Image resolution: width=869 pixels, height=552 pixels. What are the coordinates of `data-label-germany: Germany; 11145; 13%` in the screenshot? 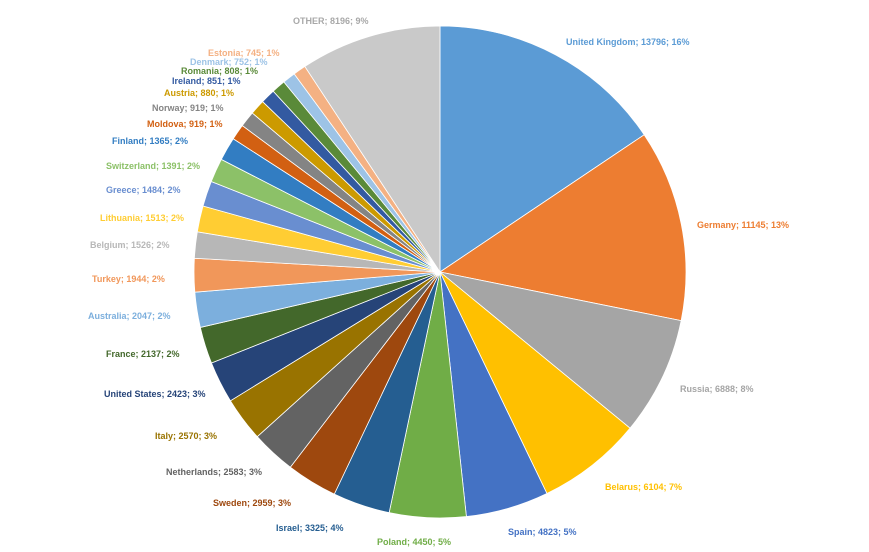 It's located at (743, 225).